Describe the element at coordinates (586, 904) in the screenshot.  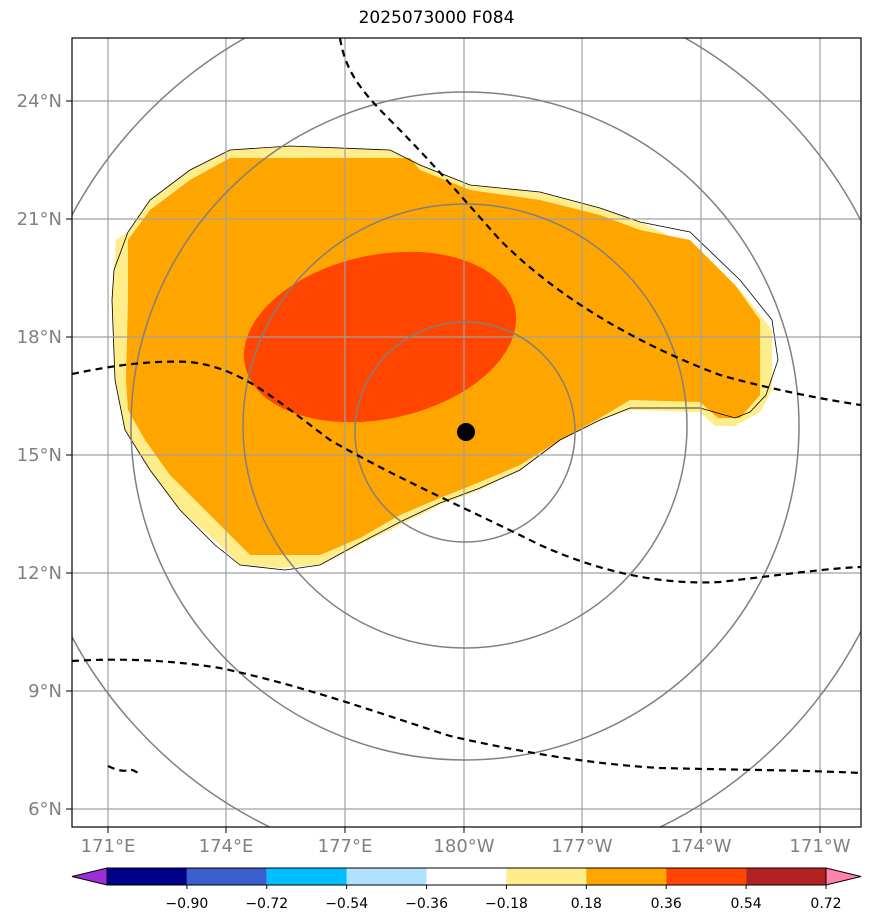
I see `colorbar-tick-label: 0.18` at that location.